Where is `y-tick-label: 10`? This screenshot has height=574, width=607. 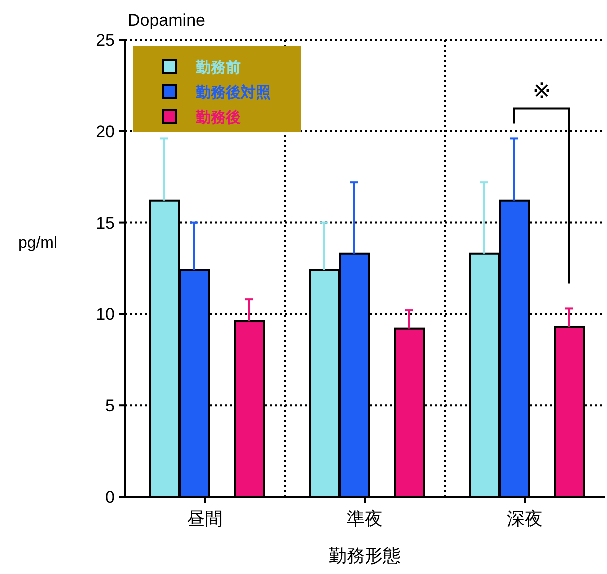 y-tick-label: 10 is located at coordinates (105, 314).